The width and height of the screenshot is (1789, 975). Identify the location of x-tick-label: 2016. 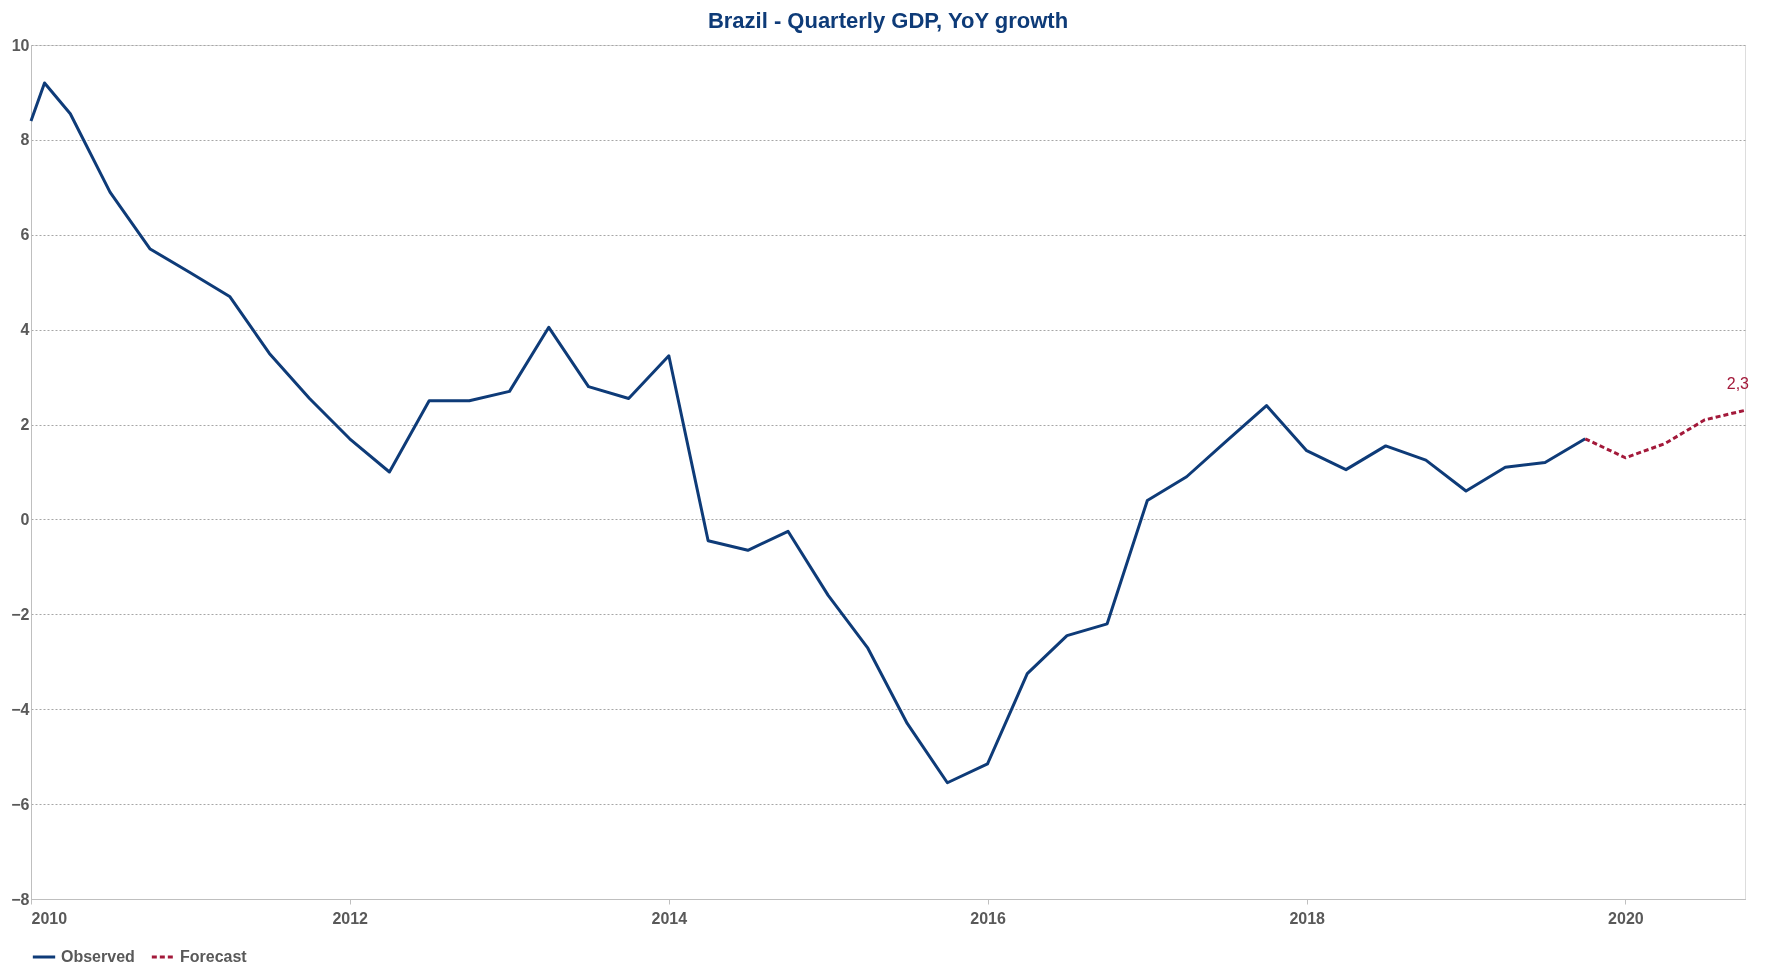
(988, 918).